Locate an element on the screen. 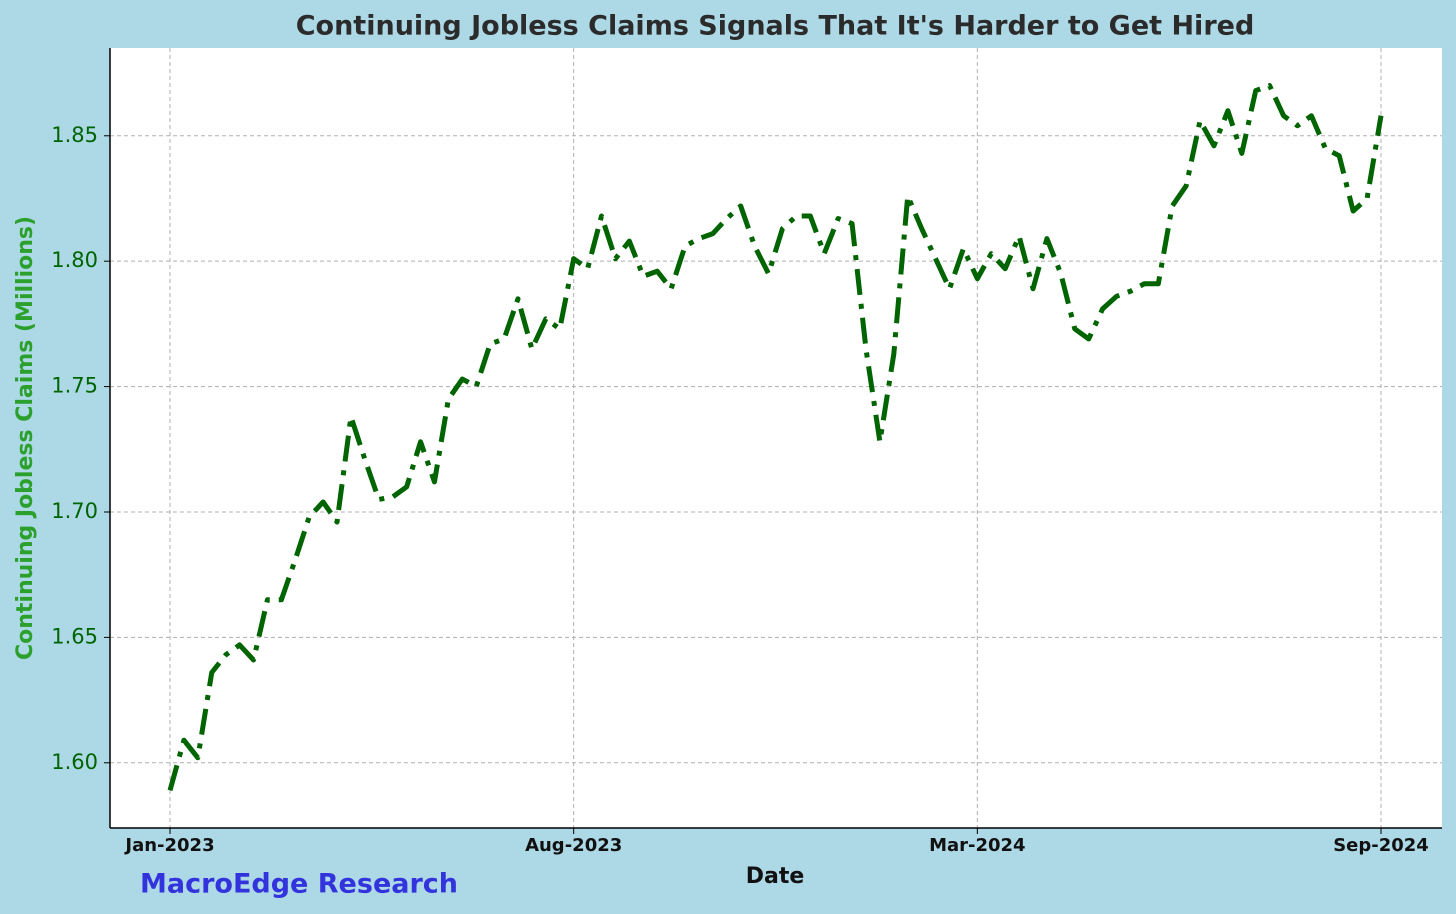 The width and height of the screenshot is (1456, 914). x-axis-label: Date is located at coordinates (775, 876).